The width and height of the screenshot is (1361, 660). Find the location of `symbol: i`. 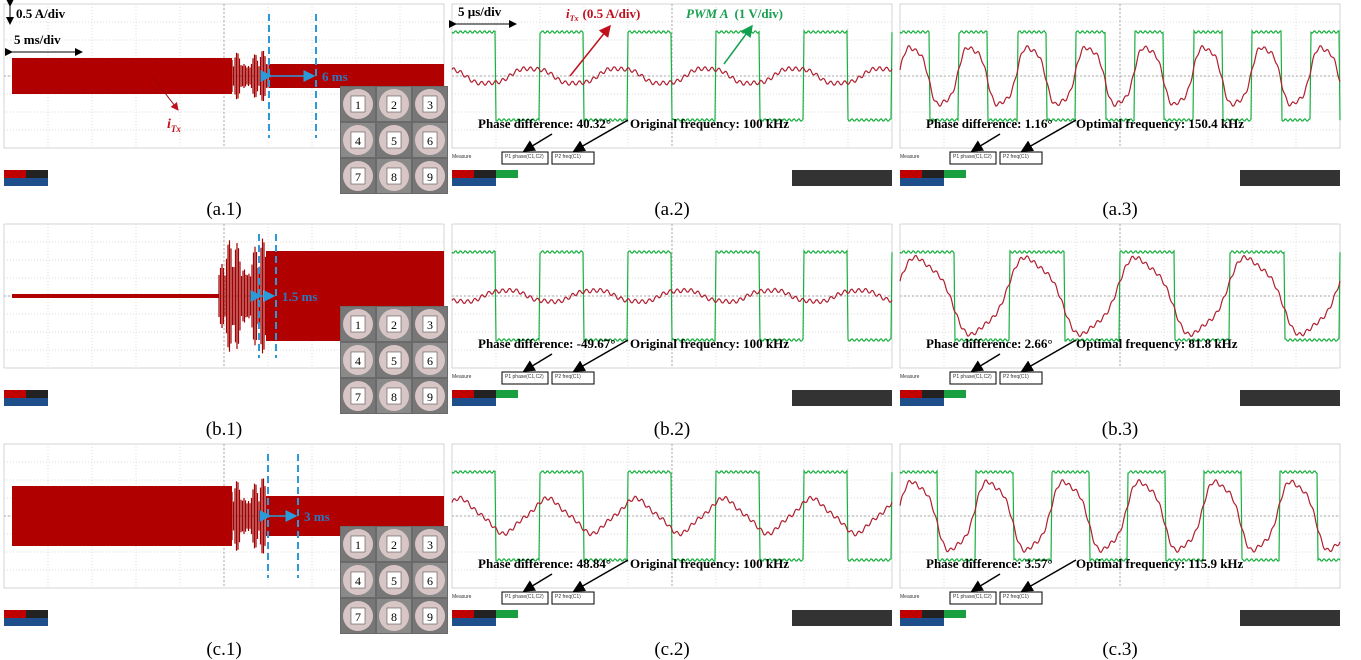

symbol: i is located at coordinates (169, 124).